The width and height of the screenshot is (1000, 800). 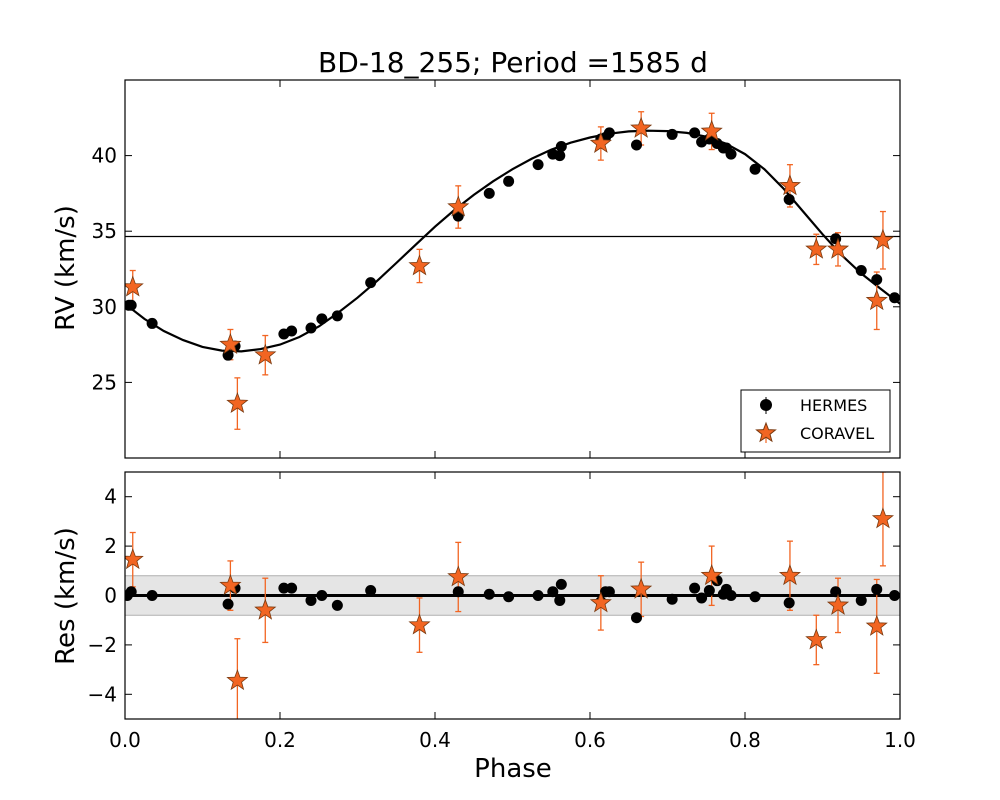 What do you see at coordinates (745, 740) in the screenshot?
I see `x-tick-label: 0.8` at bounding box center [745, 740].